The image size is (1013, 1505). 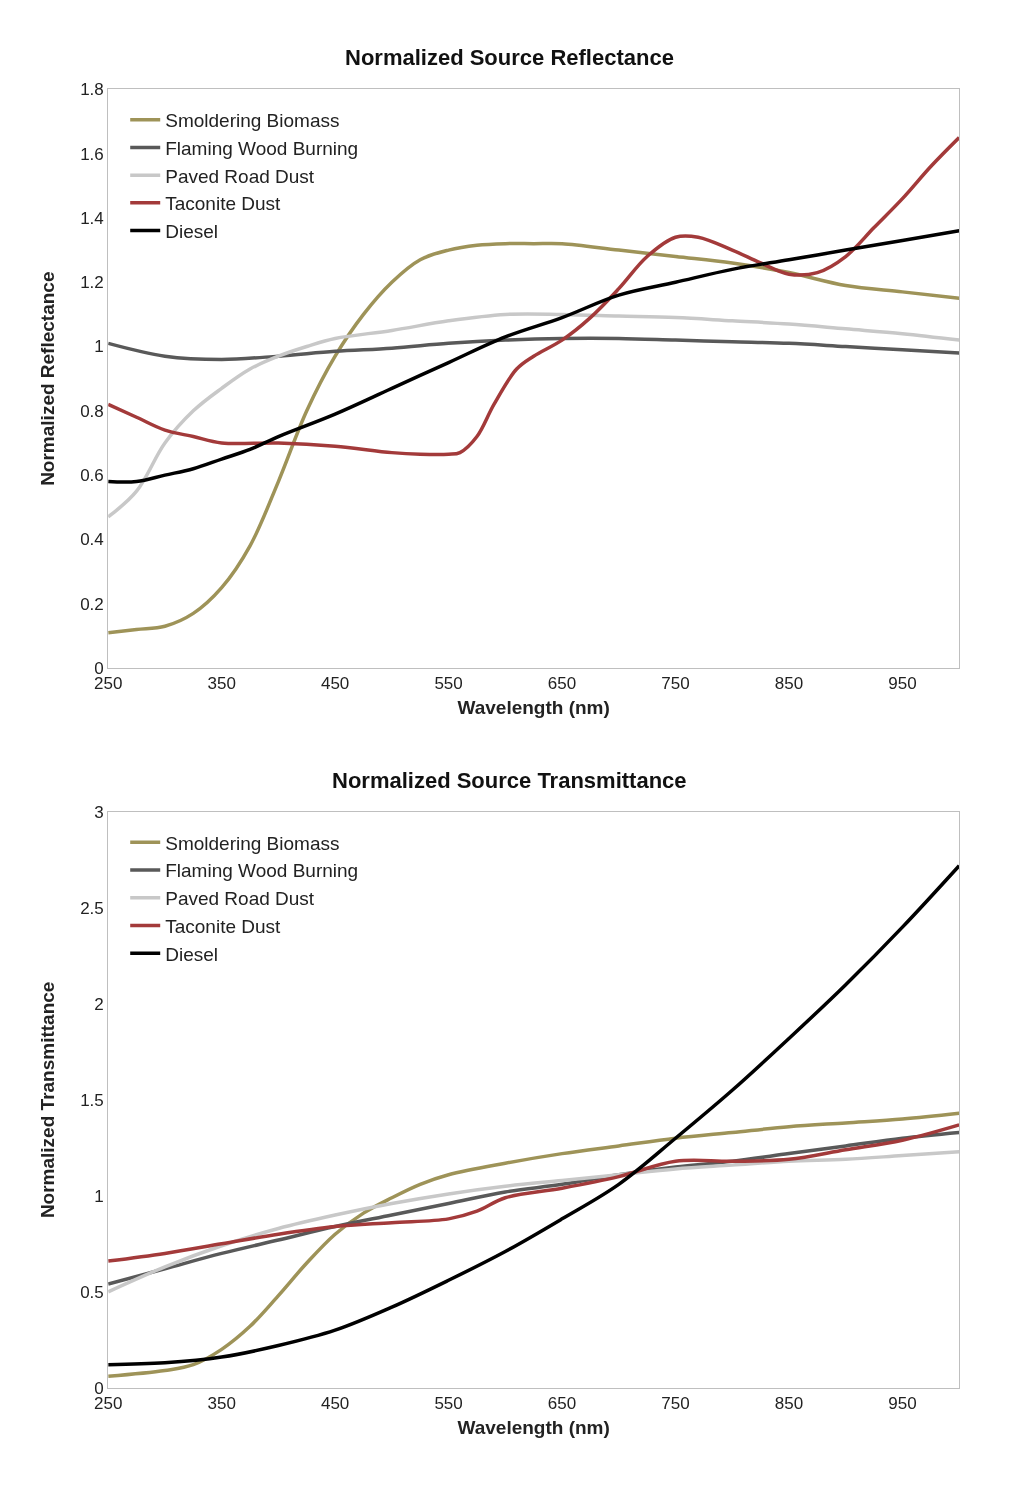 What do you see at coordinates (92, 1100) in the screenshot?
I see `y-tick-label: 1.5` at bounding box center [92, 1100].